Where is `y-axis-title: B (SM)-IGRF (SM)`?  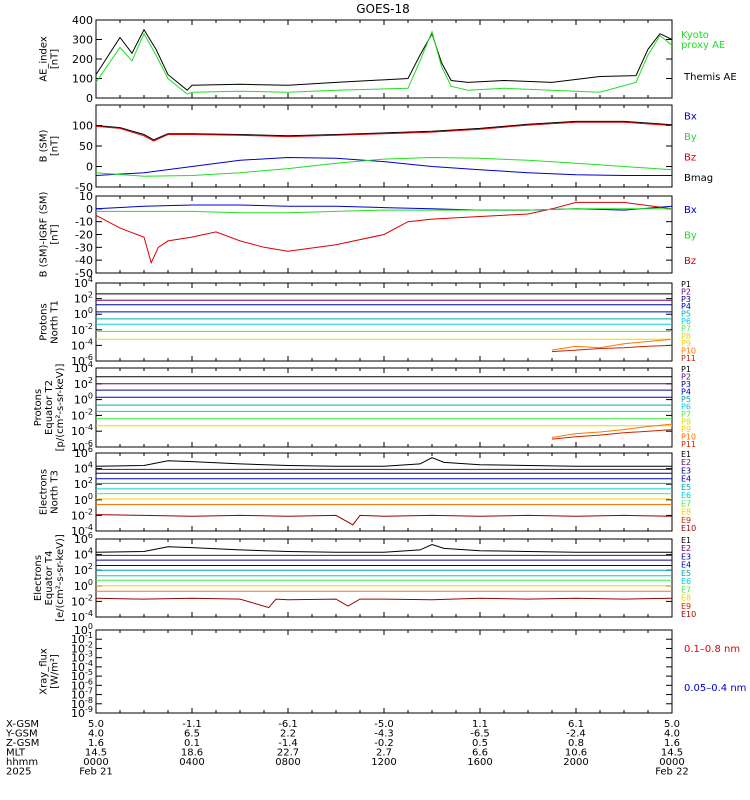 y-axis-title: B (SM)-IGRF (SM) is located at coordinates (44, 235).